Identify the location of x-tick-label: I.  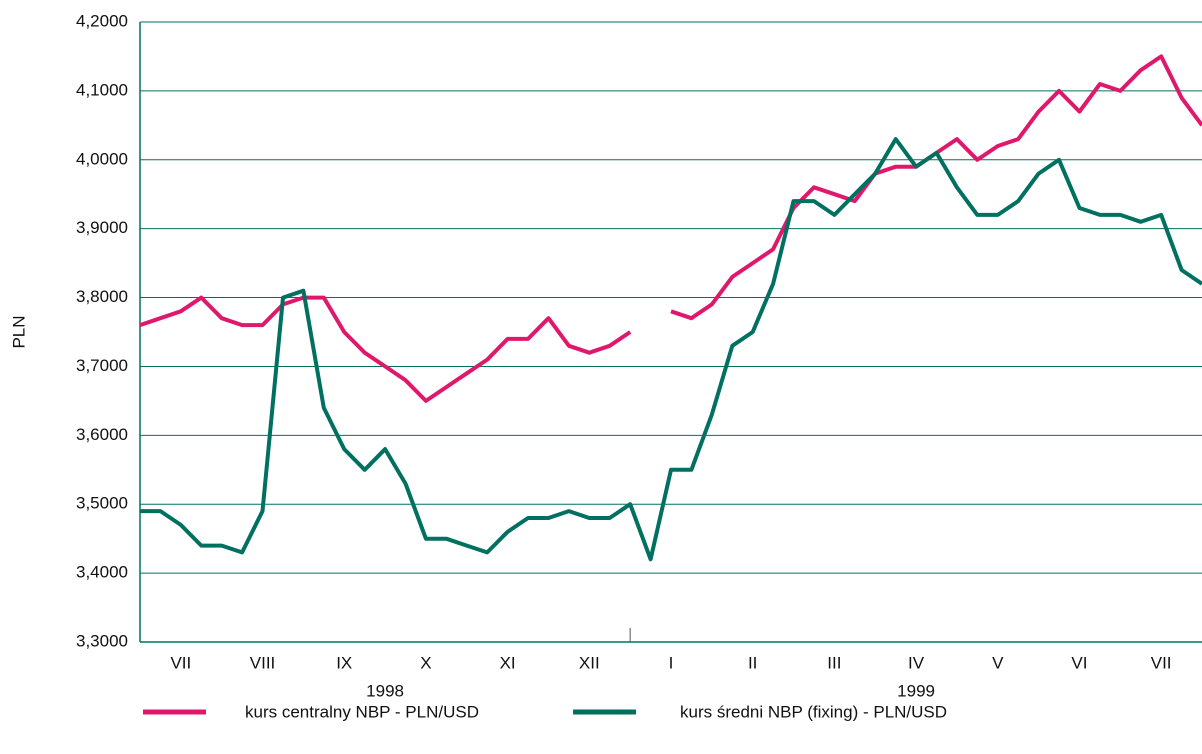
(671, 662).